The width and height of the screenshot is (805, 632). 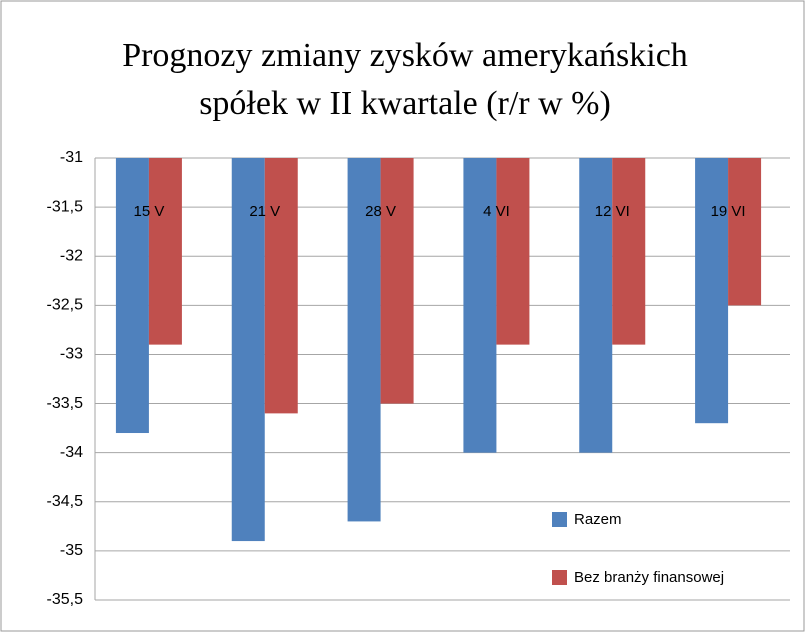 What do you see at coordinates (598, 519) in the screenshot?
I see `legend-label: Razem` at bounding box center [598, 519].